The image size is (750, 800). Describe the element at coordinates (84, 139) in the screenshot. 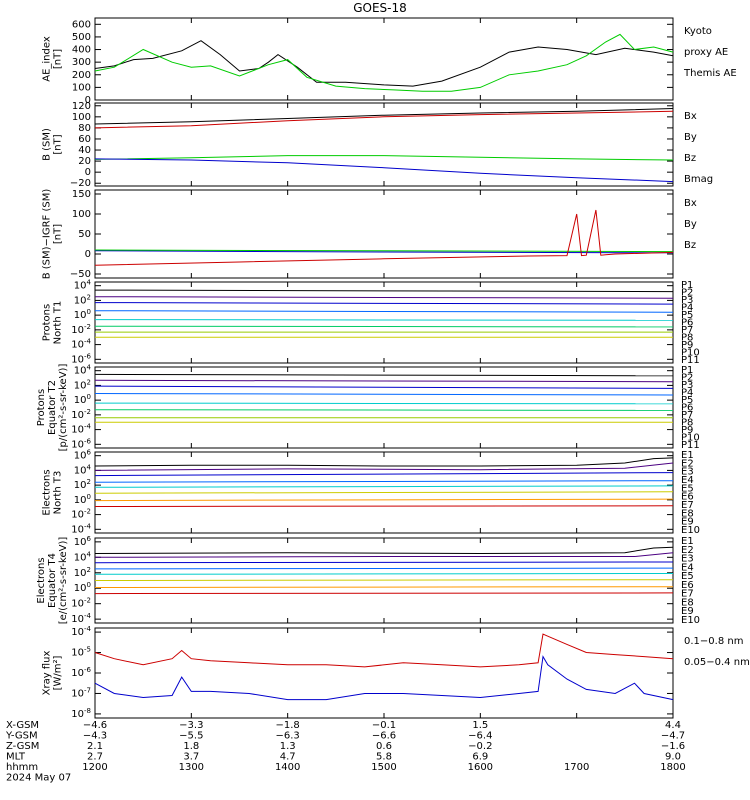

I see `y-tick-label: 60` at that location.